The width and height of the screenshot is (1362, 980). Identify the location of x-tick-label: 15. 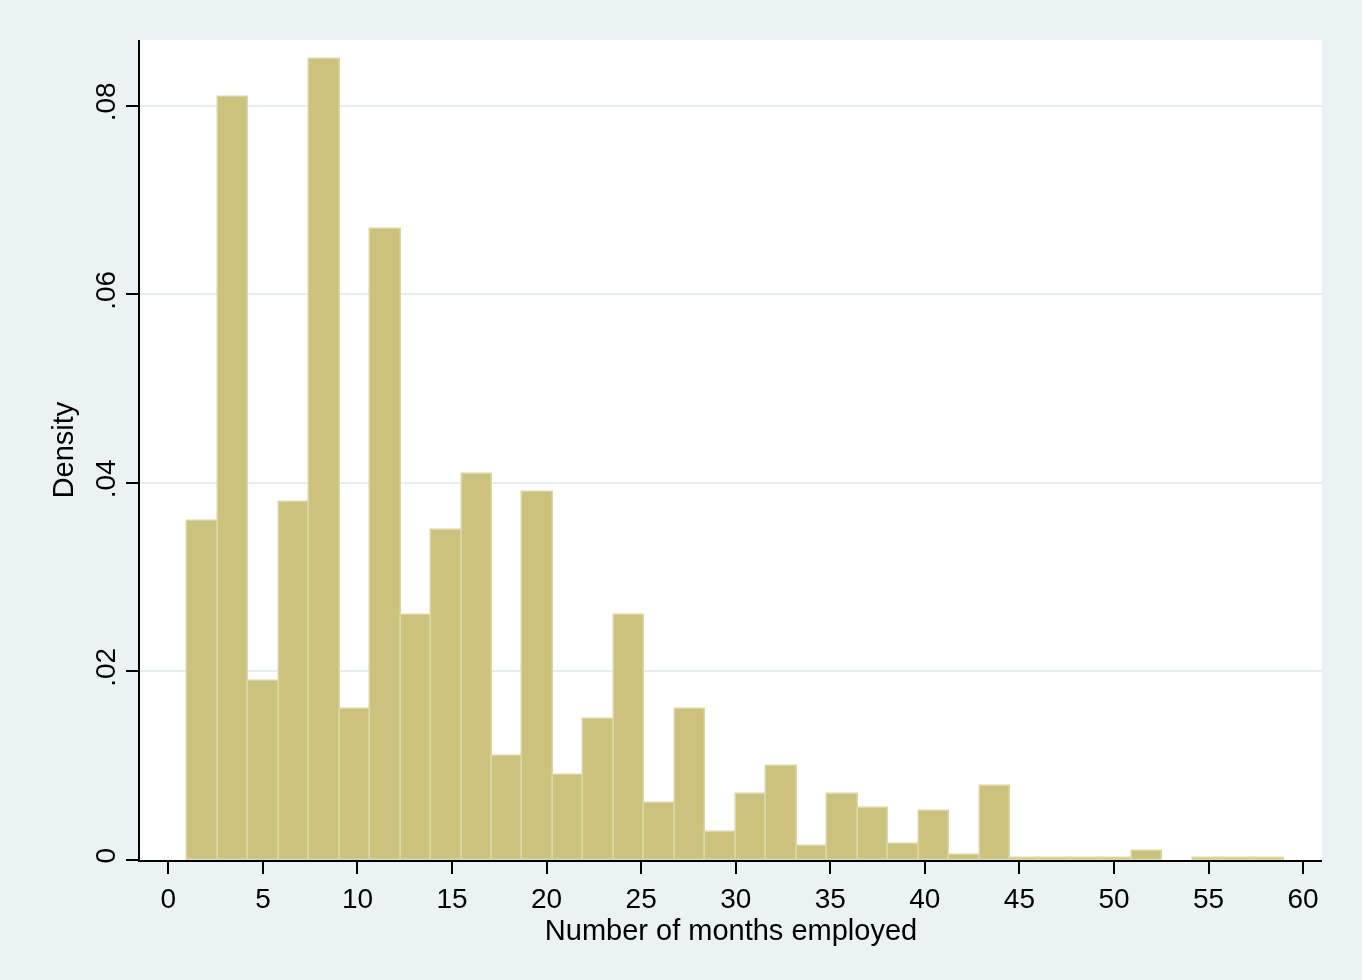
(452, 898).